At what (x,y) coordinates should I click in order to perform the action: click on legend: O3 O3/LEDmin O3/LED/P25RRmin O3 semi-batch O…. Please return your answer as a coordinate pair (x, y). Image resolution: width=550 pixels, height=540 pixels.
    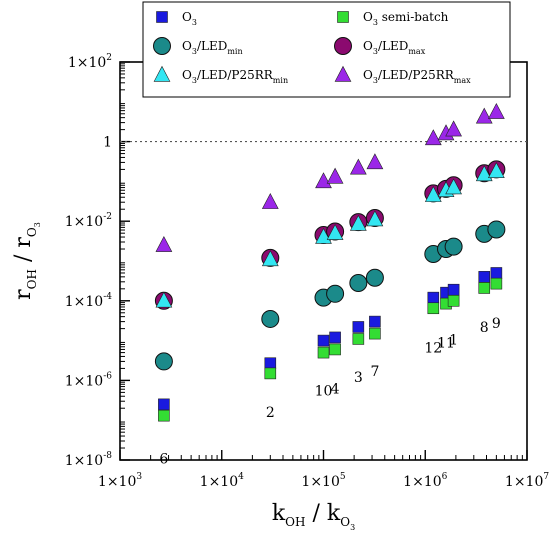
    Looking at the image, I should click on (326, 49).